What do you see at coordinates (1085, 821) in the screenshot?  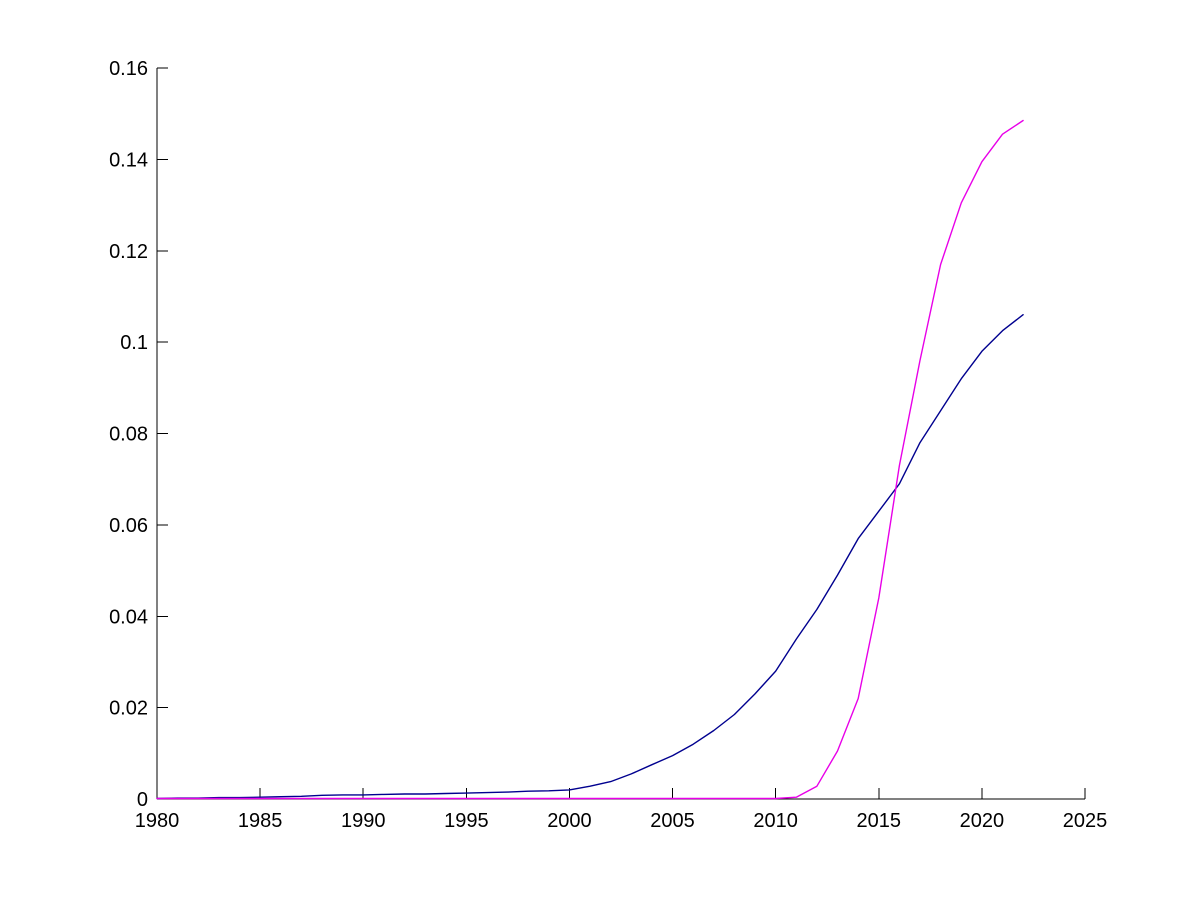 I see `x-tick-label-2025: 2025` at bounding box center [1085, 821].